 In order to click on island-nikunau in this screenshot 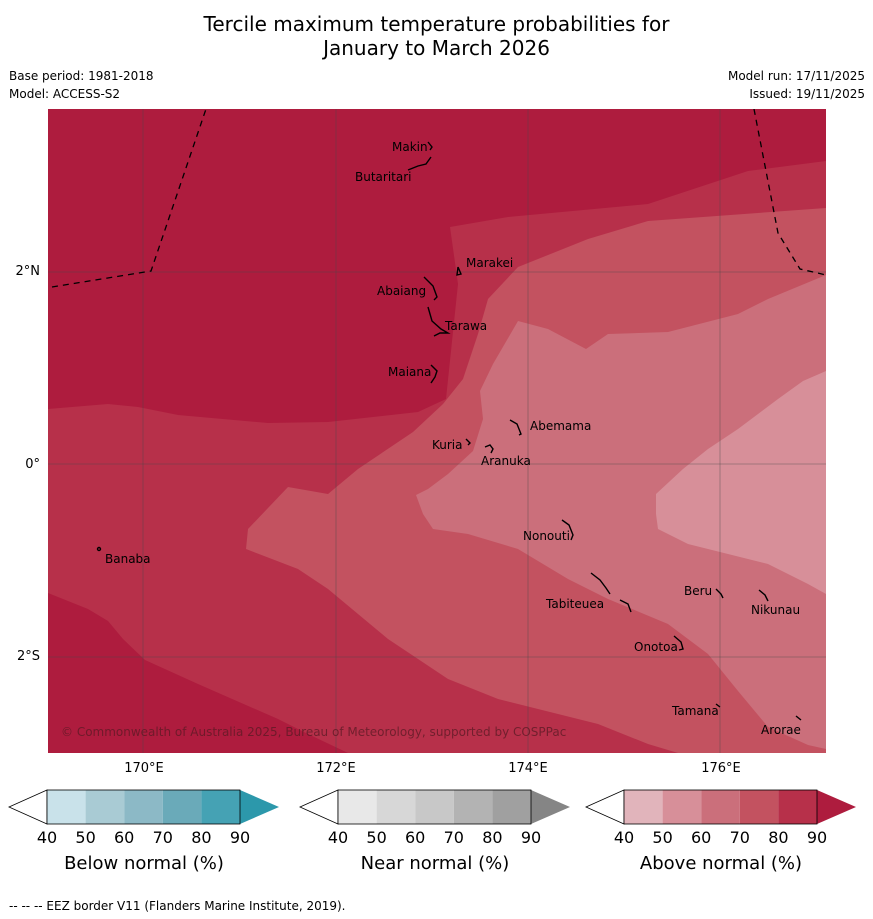, I will do `click(763, 595)`.